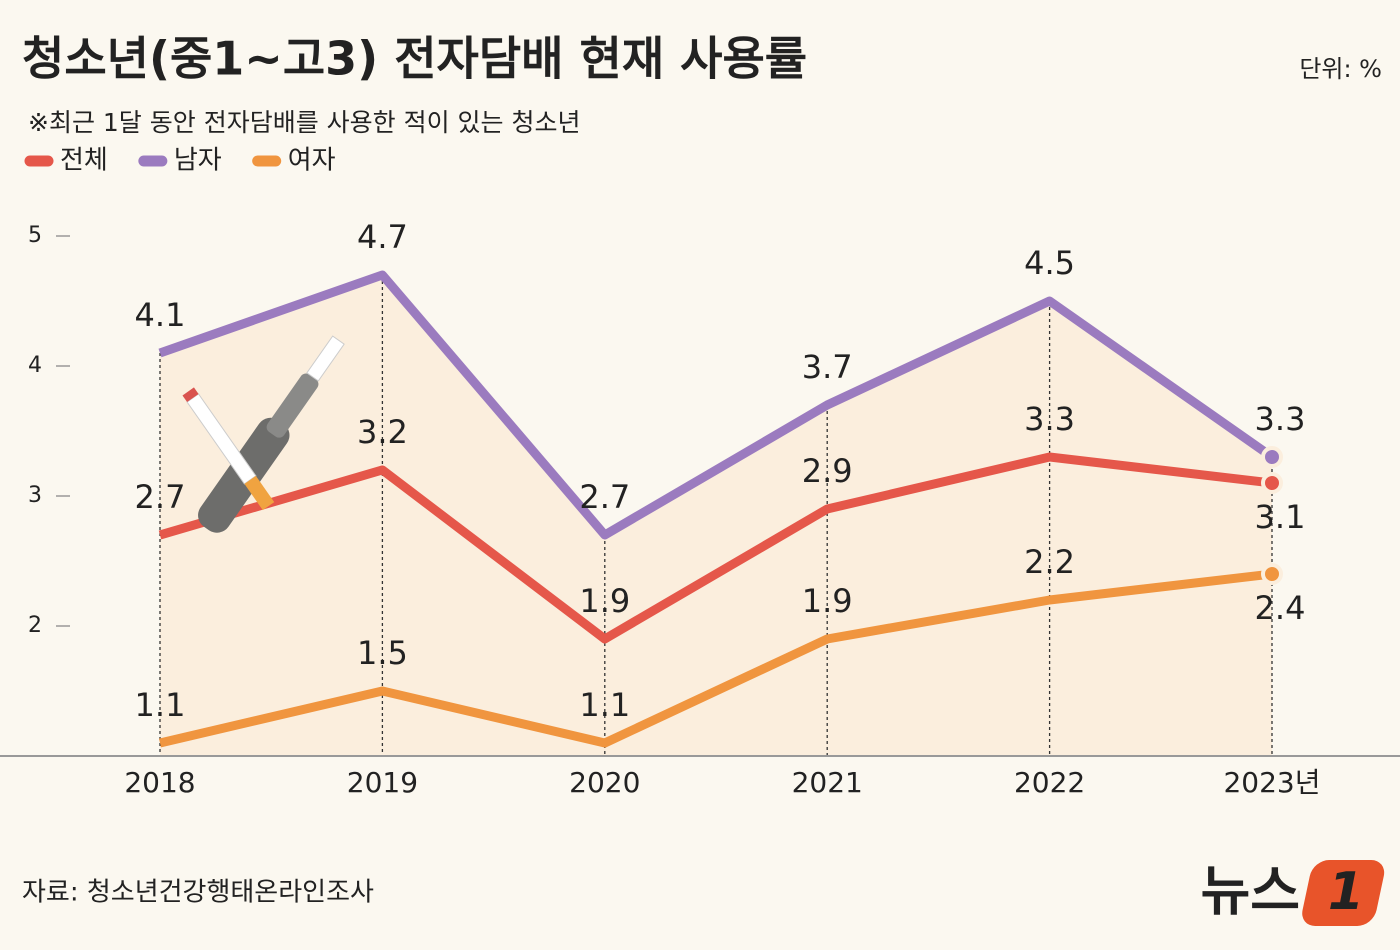 This screenshot has width=1400, height=950. I want to click on legend-label: 여자, so click(312, 161).